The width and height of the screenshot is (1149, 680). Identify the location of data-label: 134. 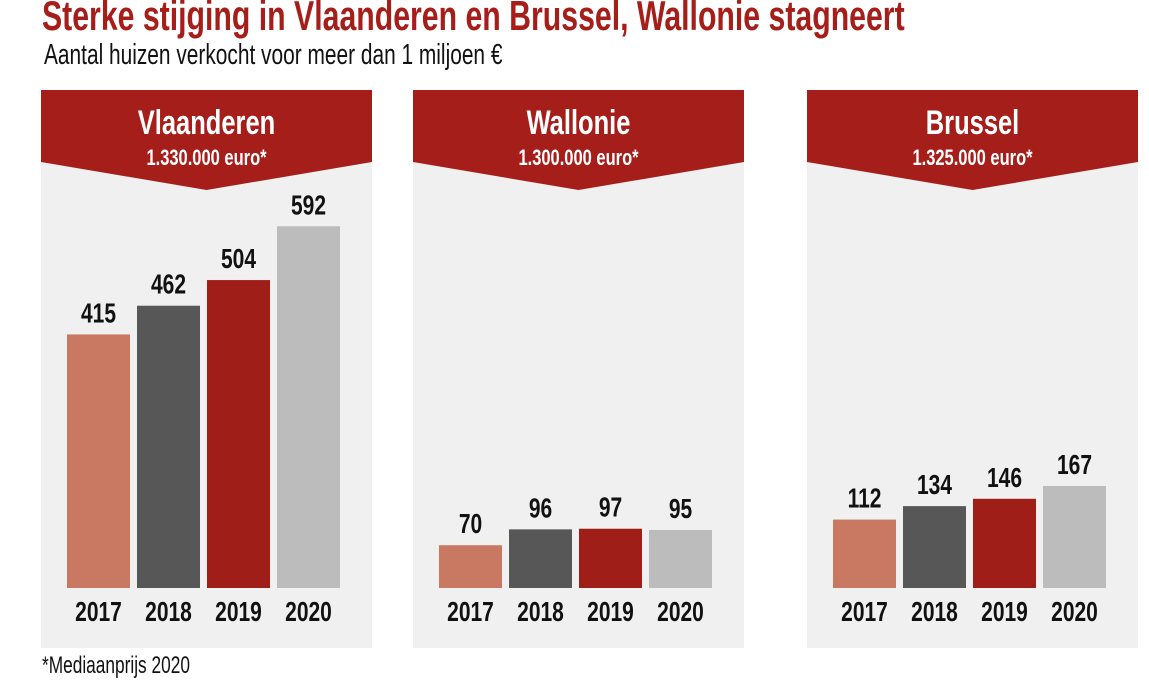
(934, 485).